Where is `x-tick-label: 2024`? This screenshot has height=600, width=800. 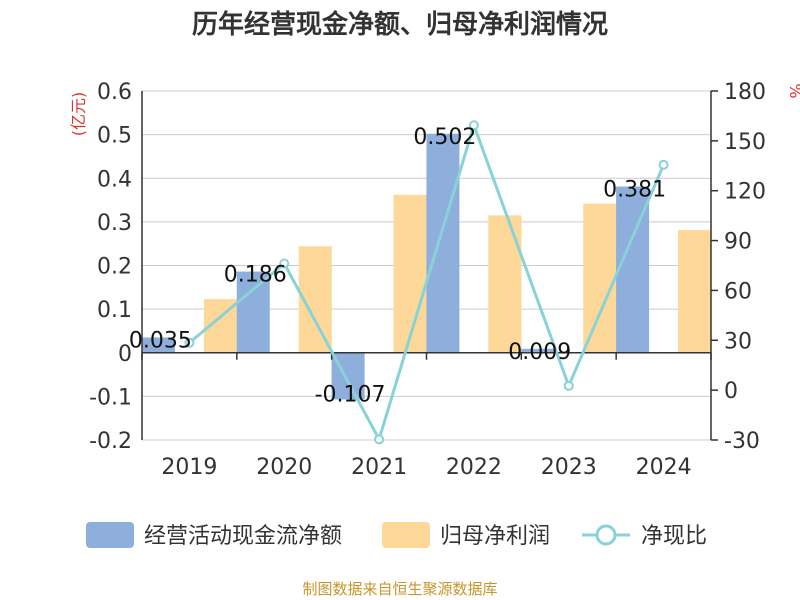 x-tick-label: 2024 is located at coordinates (664, 467).